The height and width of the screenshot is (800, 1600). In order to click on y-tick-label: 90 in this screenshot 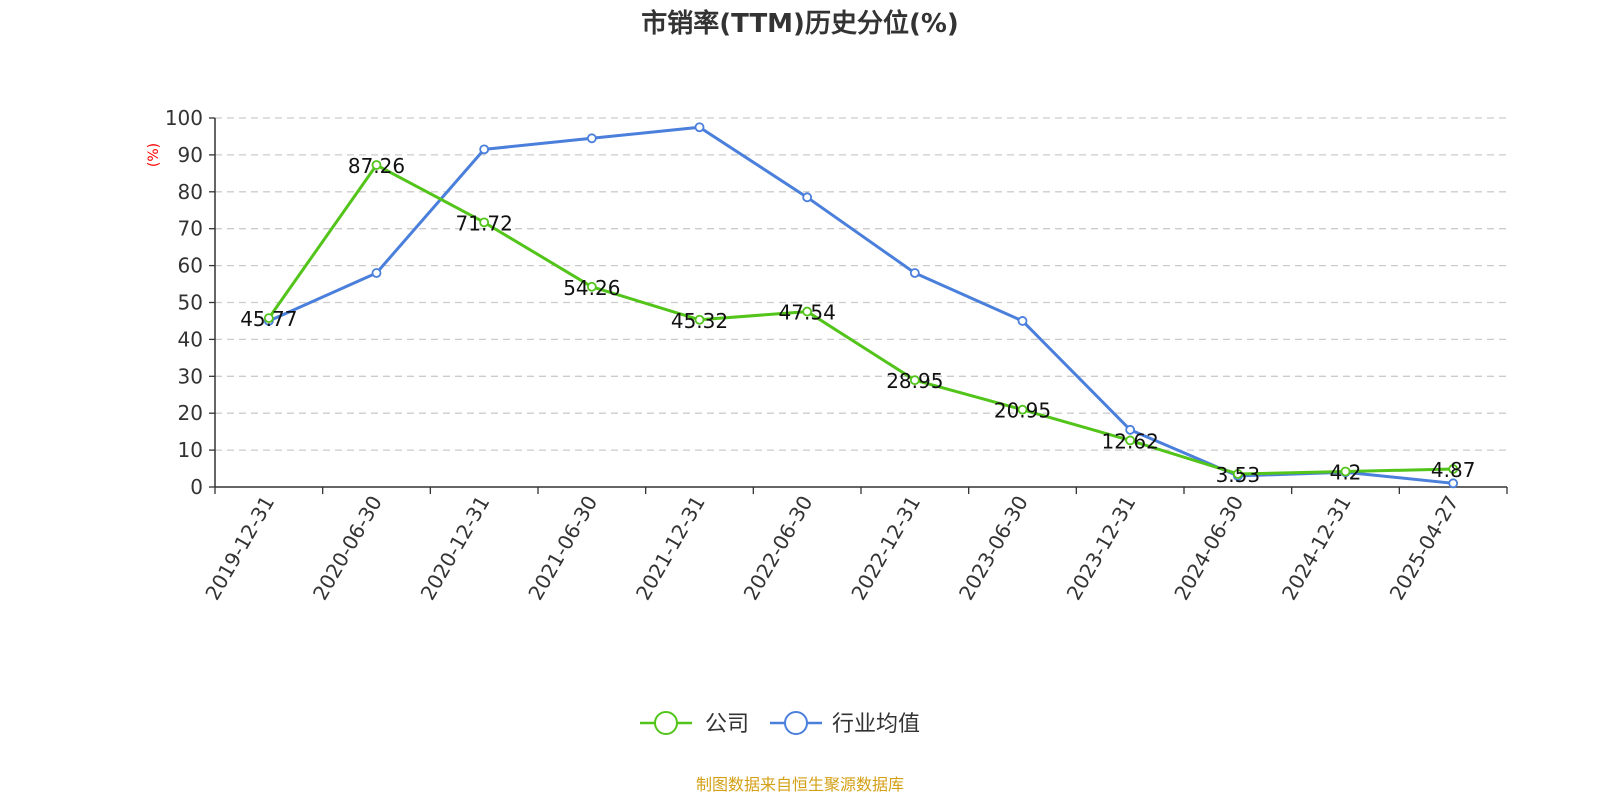, I will do `click(190, 155)`.